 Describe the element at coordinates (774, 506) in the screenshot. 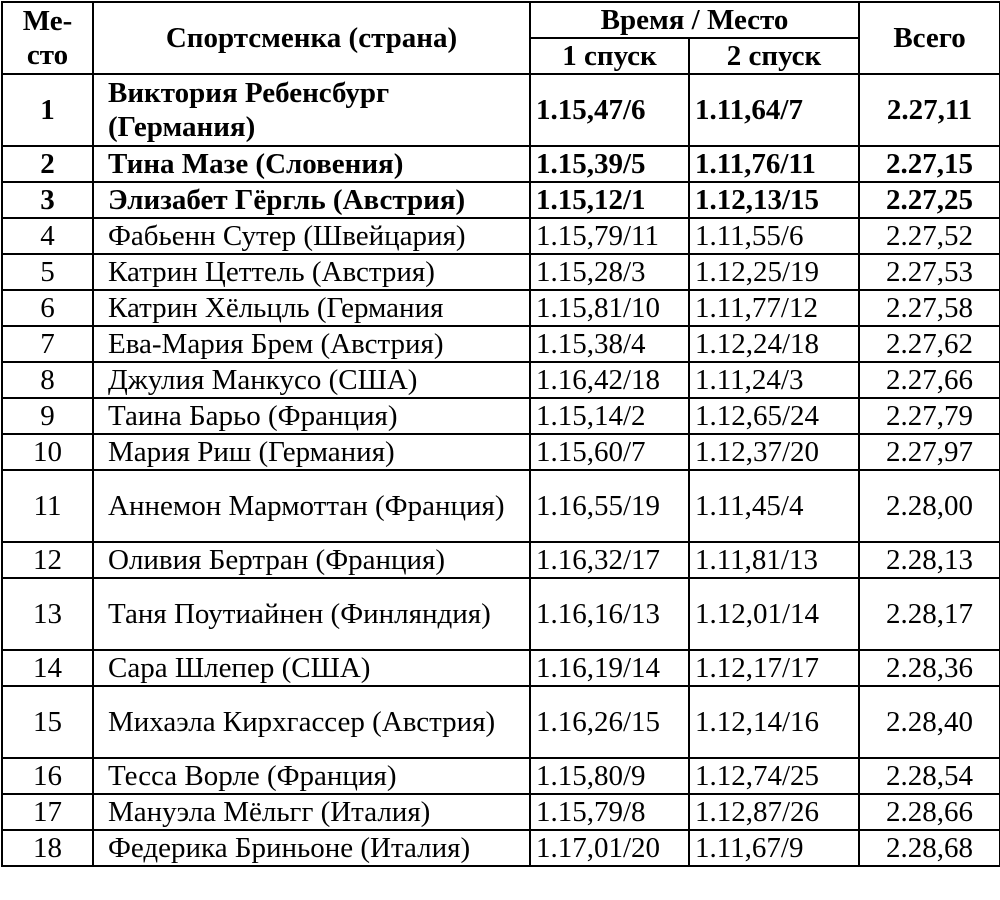

I see `run2-cell: 1.11,45/4` at that location.